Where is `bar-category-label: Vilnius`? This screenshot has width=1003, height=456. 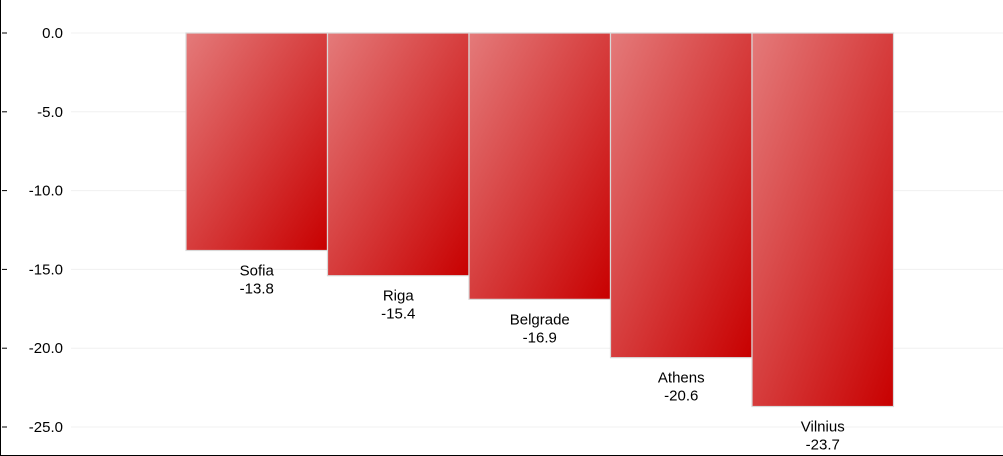 bar-category-label: Vilnius is located at coordinates (823, 427).